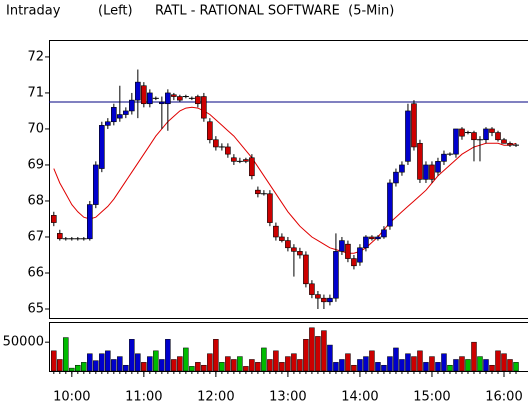 Image resolution: width=528 pixels, height=407 pixels. What do you see at coordinates (287, 397) in the screenshot?
I see `x-tick-label: 13:00` at bounding box center [287, 397].